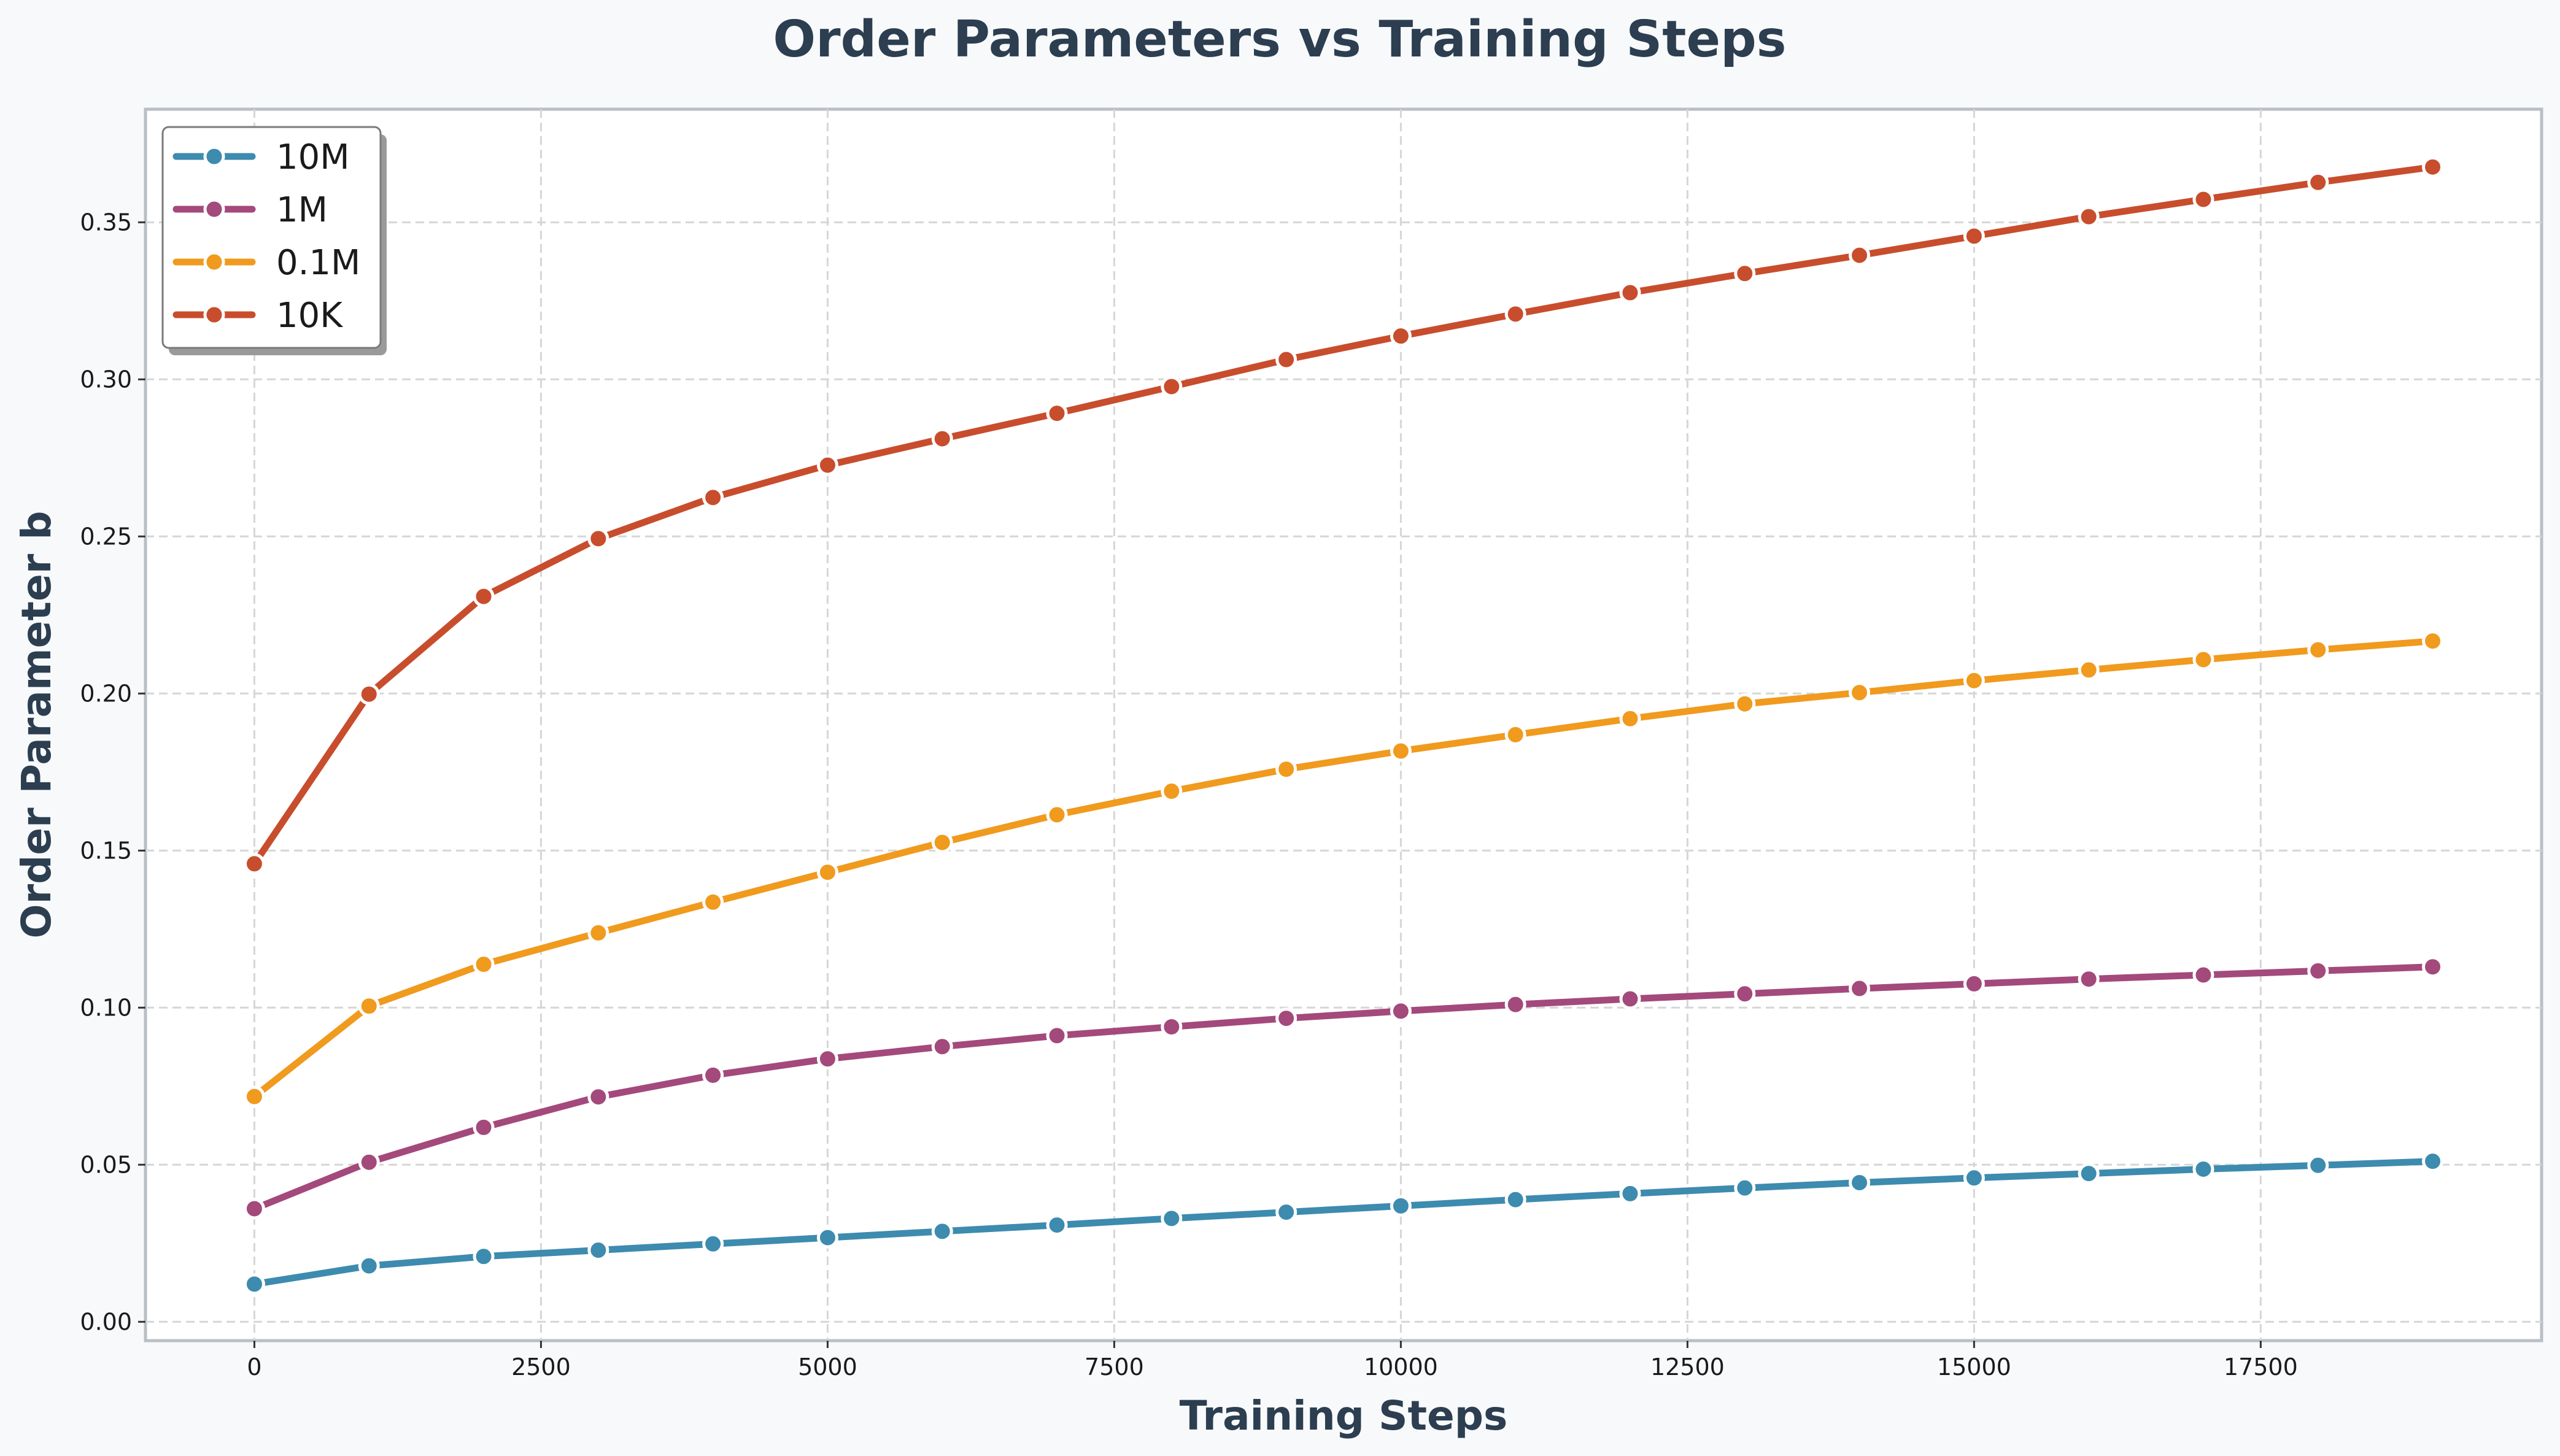 The width and height of the screenshot is (2560, 1456). I want to click on x-tick-label: 0, so click(254, 1367).